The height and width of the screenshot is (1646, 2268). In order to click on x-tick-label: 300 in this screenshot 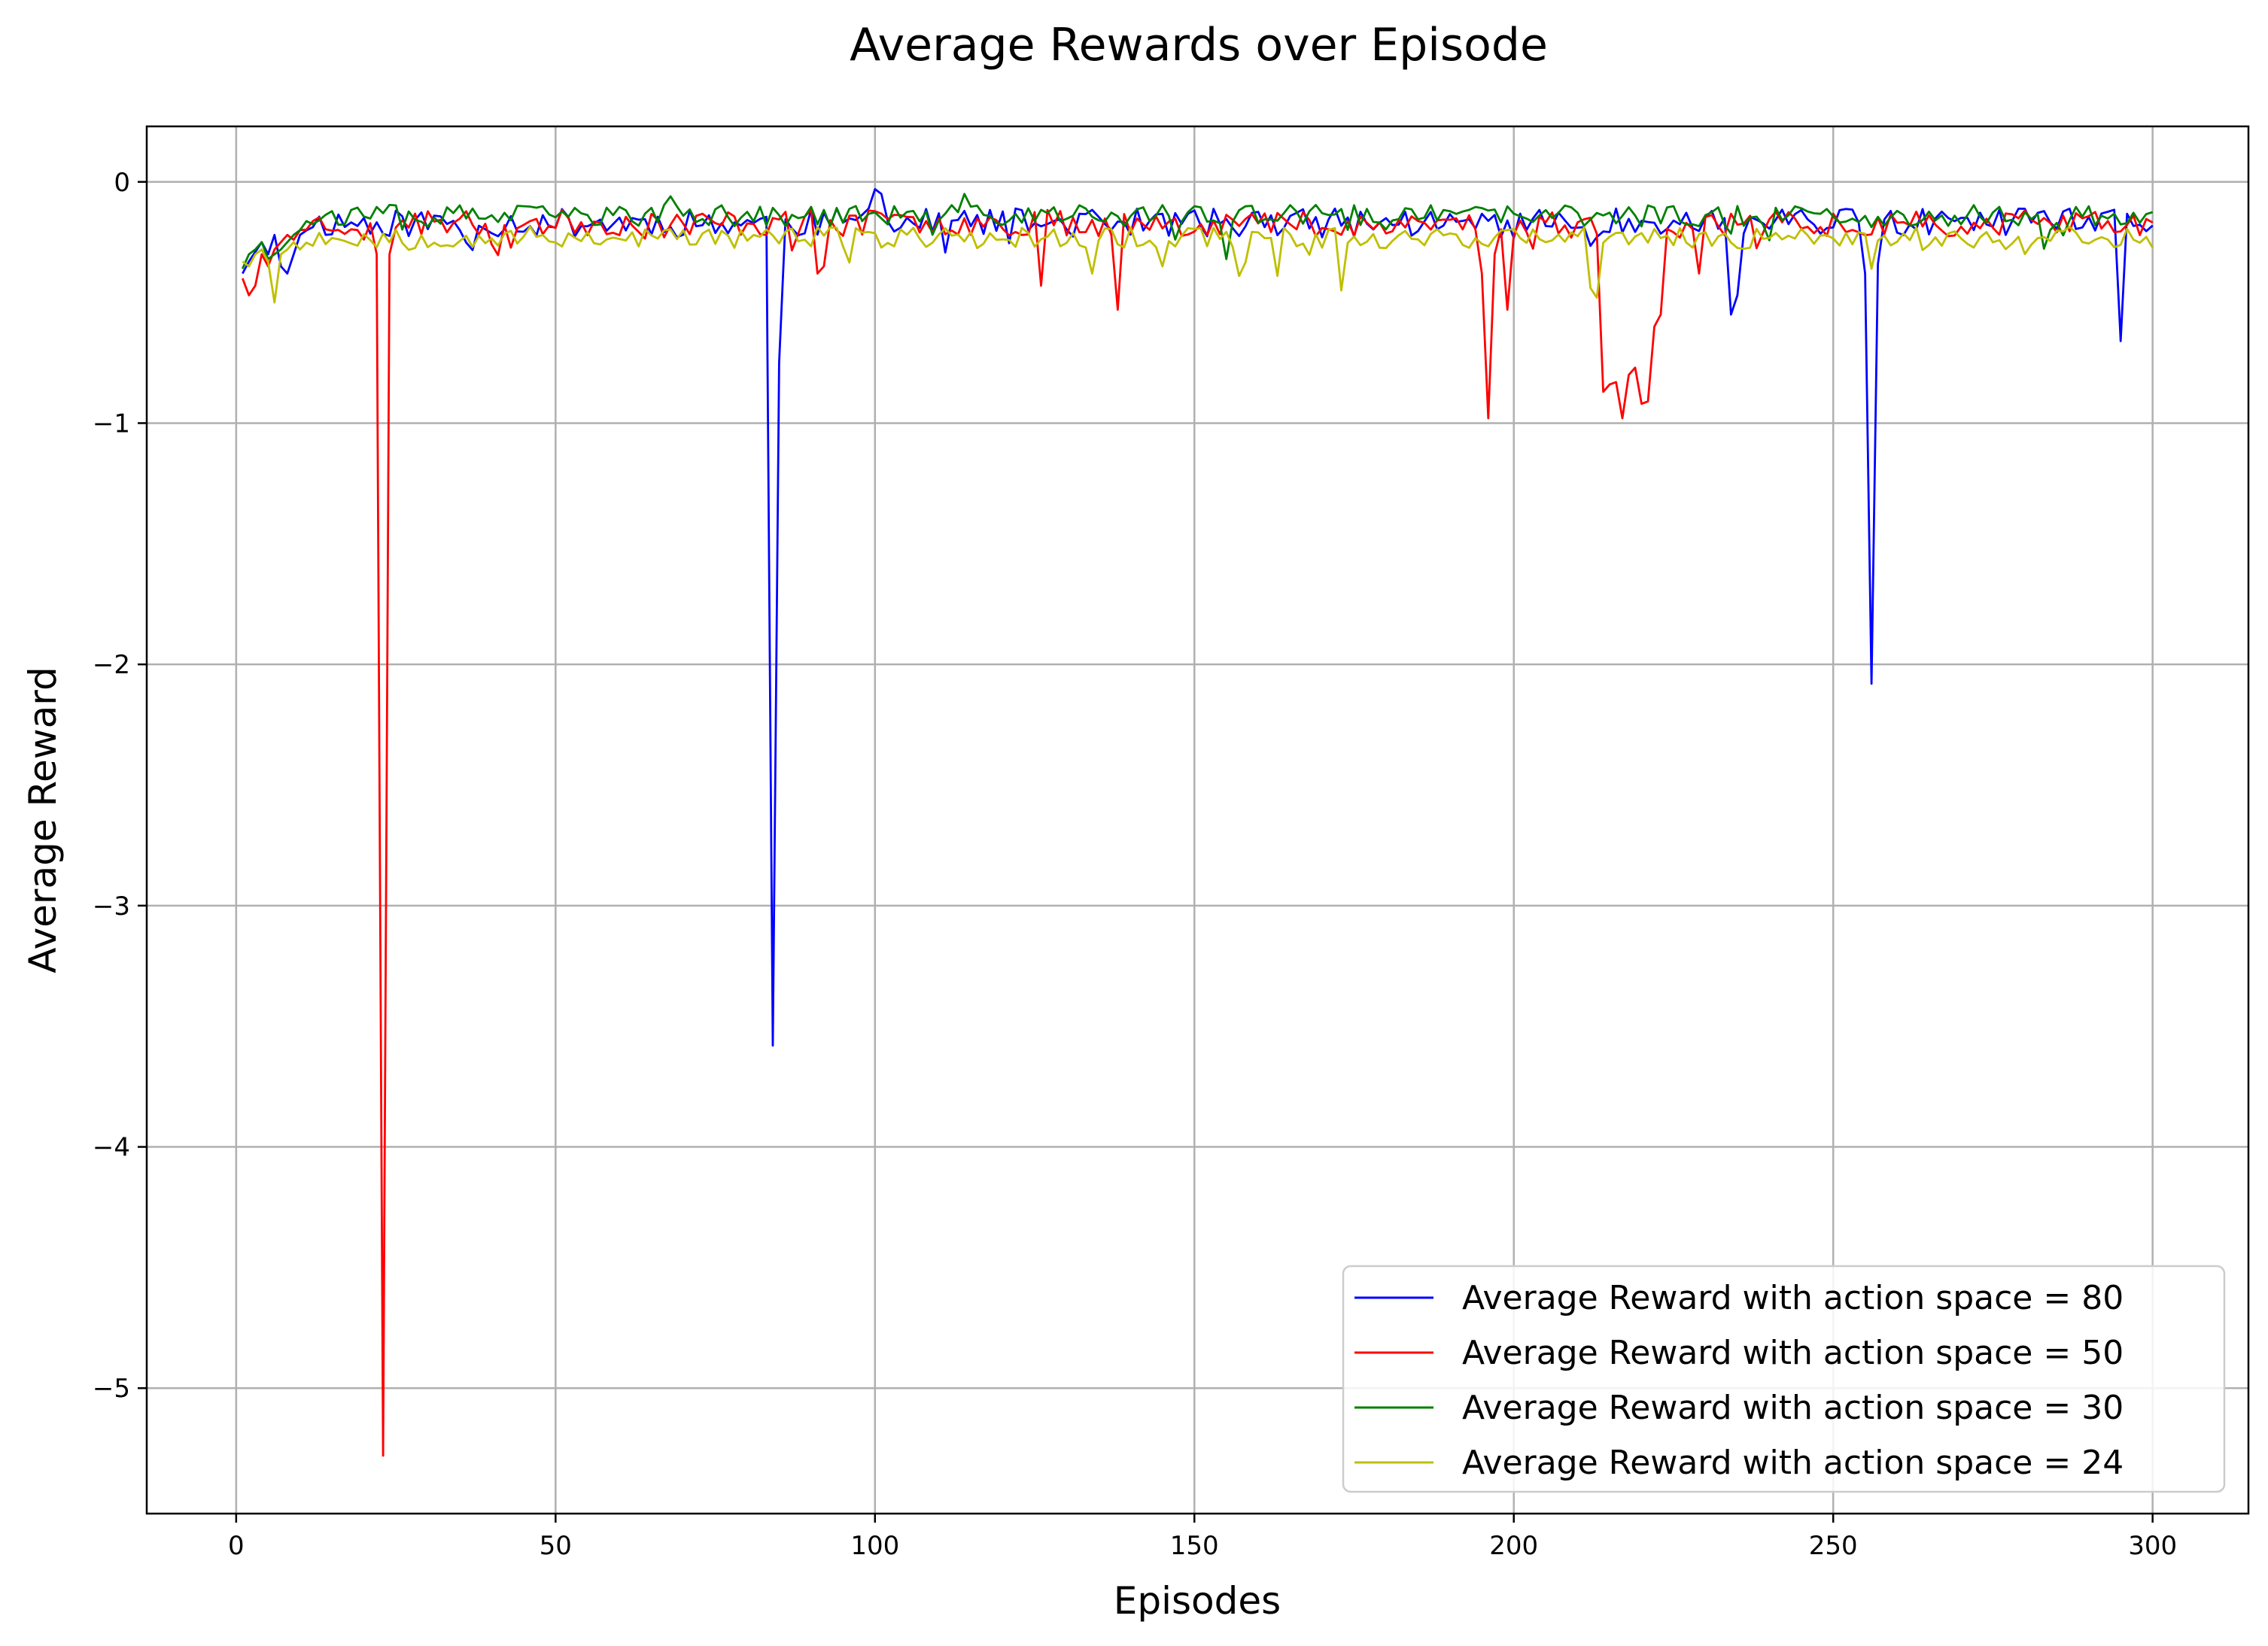, I will do `click(2153, 1546)`.